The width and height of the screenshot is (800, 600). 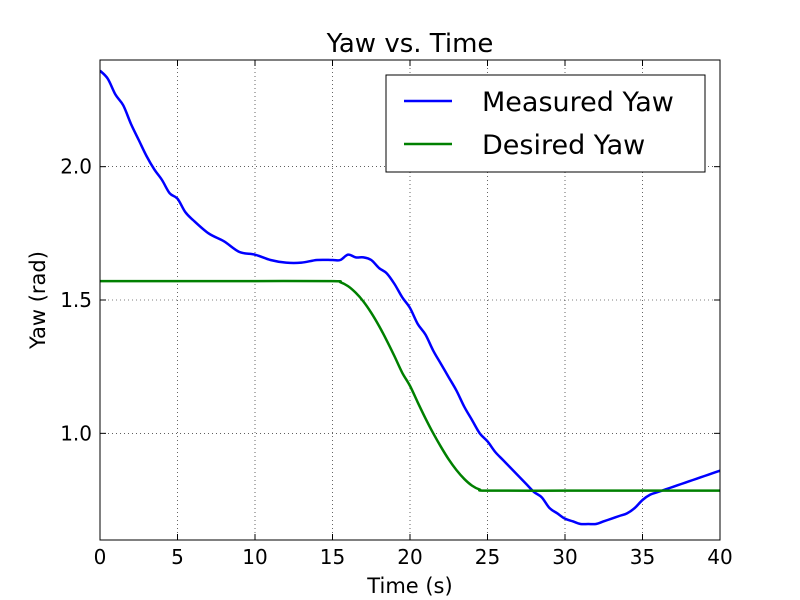 What do you see at coordinates (254, 557) in the screenshot?
I see `x-tick-label: 10` at bounding box center [254, 557].